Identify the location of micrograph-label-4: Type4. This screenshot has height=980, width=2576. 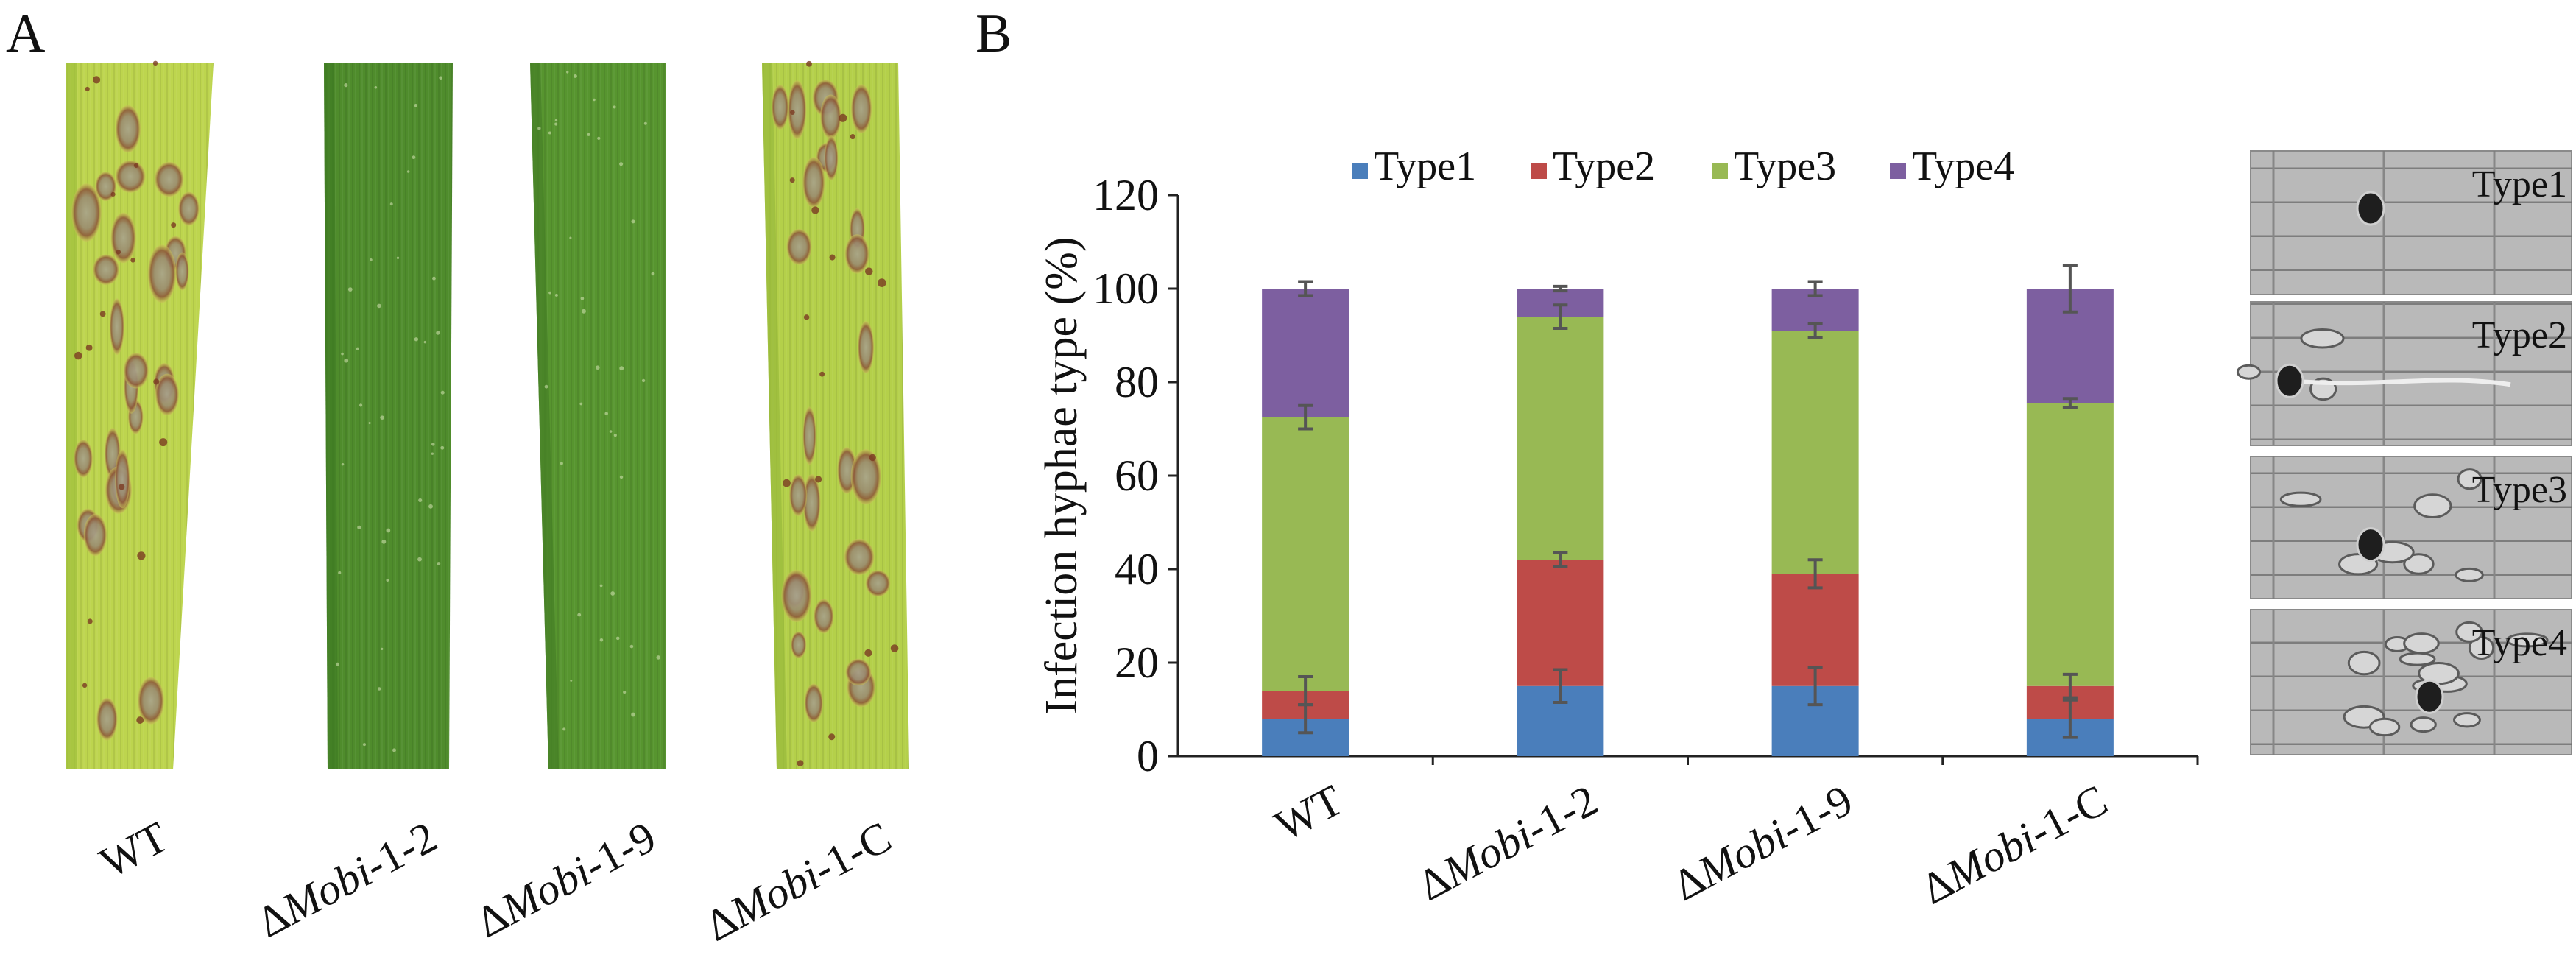
(2519, 643).